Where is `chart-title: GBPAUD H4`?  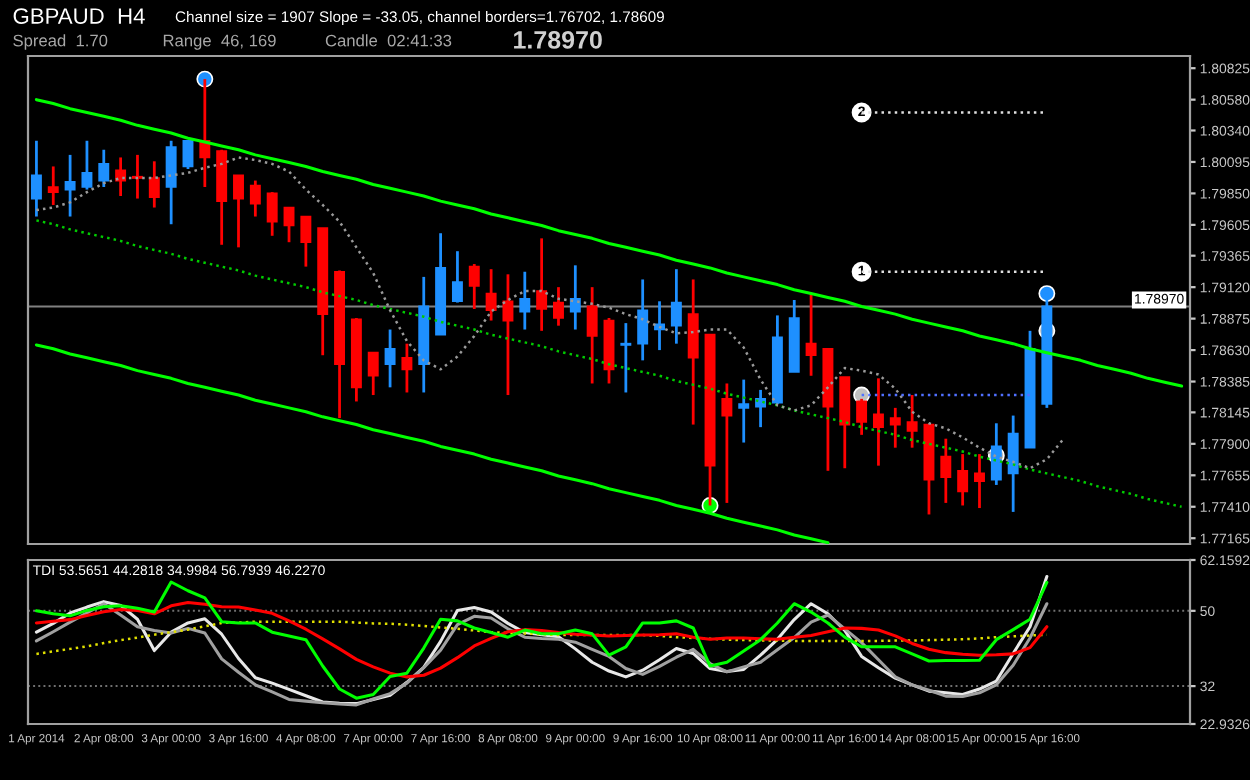 chart-title: GBPAUD H4 is located at coordinates (79, 16).